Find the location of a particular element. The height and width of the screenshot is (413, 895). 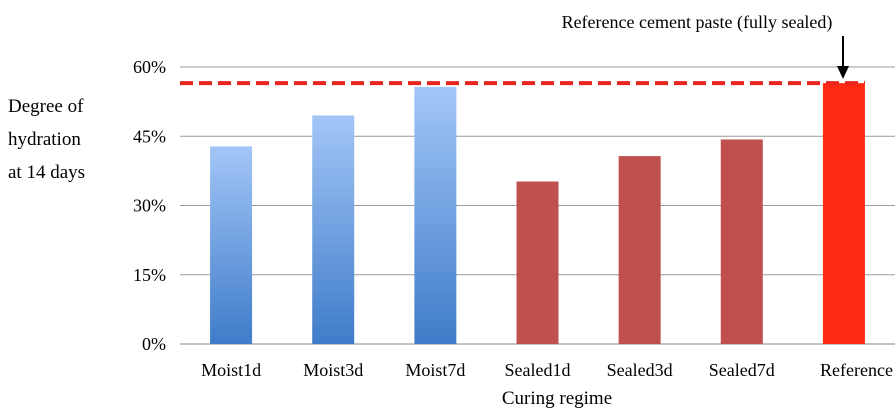

x-axis-label: Curing regime is located at coordinates (557, 398).